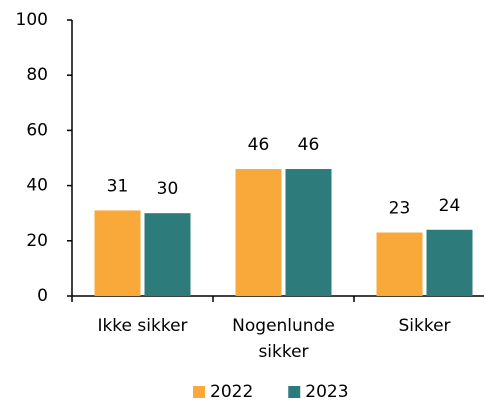 The height and width of the screenshot is (401, 484). Describe the element at coordinates (326, 391) in the screenshot. I see `legend-label: 2023` at that location.